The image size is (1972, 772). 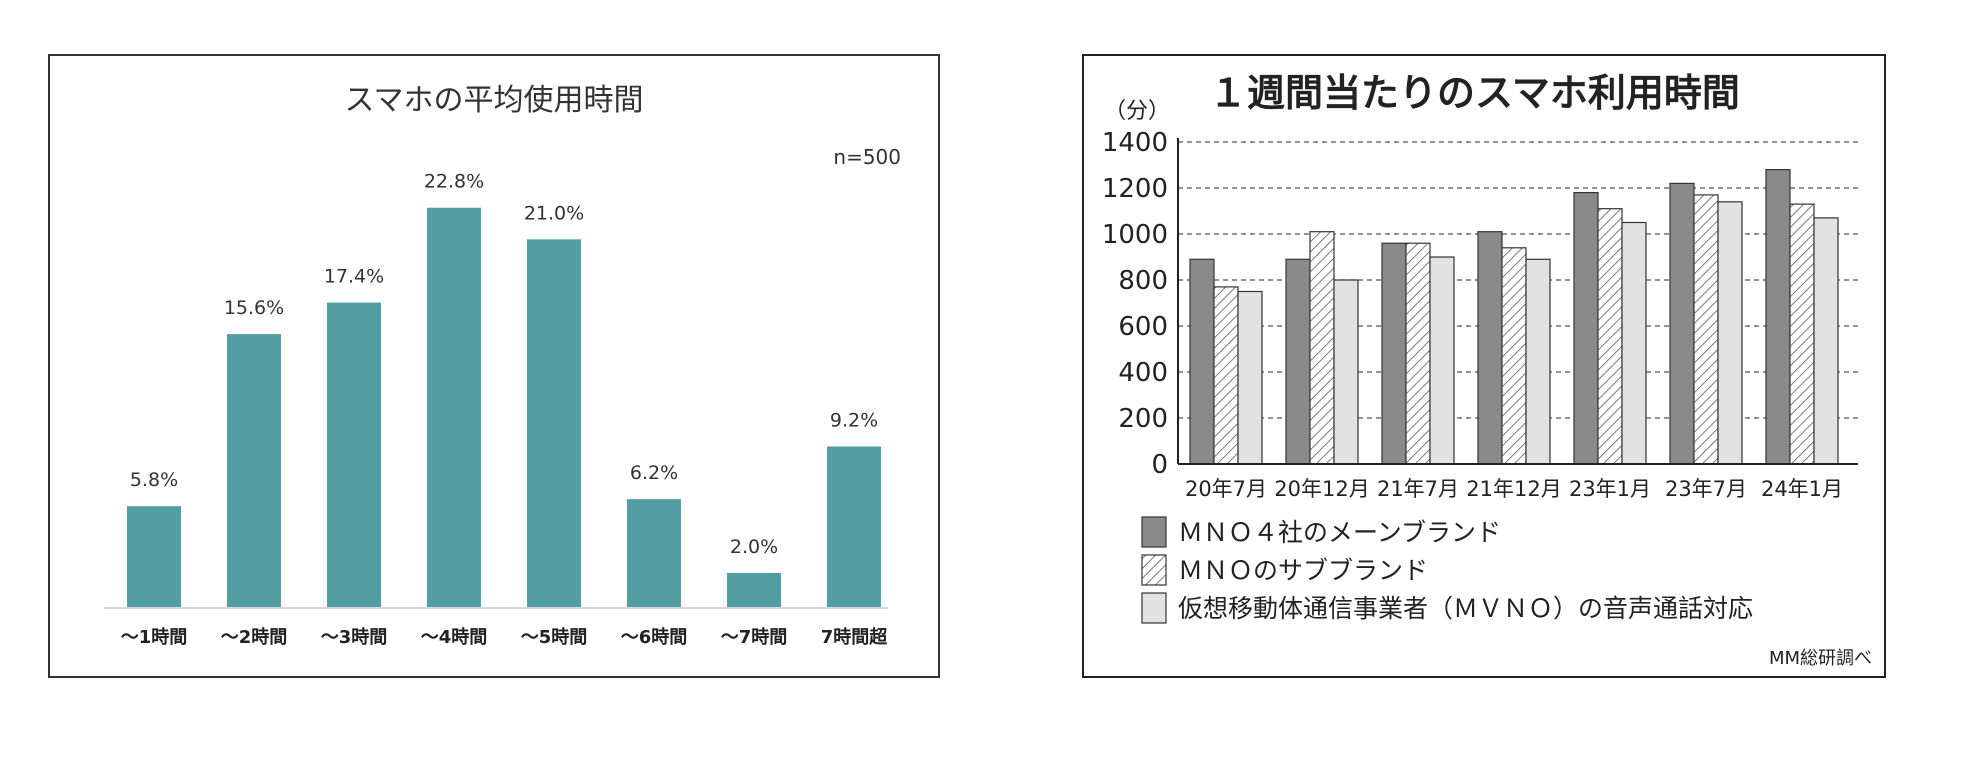 I want to click on chart2-x-tick-label: 20年12月, so click(x=1321, y=489).